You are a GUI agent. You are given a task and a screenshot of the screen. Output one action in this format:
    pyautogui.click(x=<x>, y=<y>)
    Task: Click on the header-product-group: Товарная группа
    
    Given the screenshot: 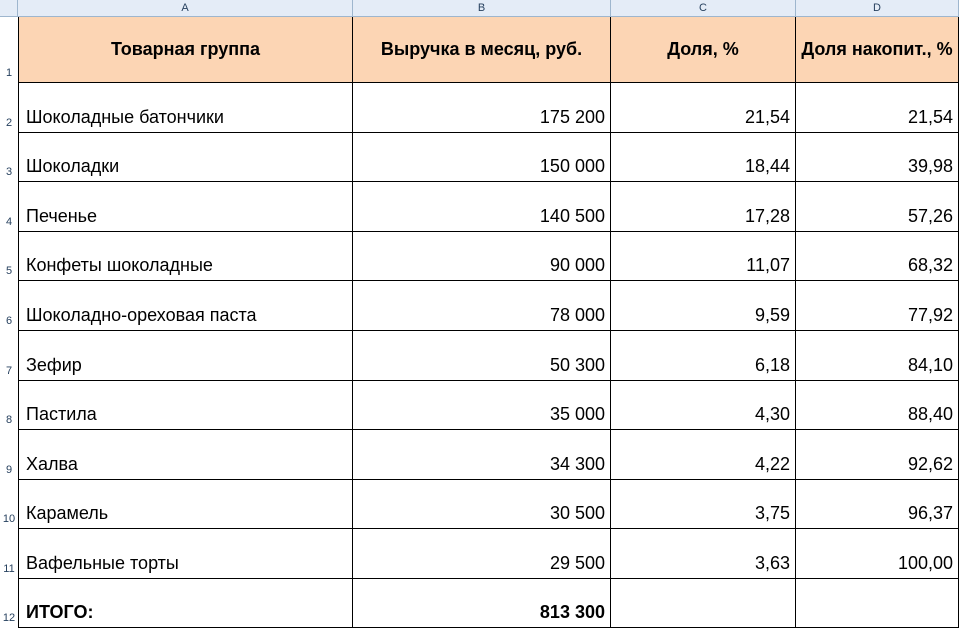 What is the action you would take?
    pyautogui.click(x=185, y=50)
    